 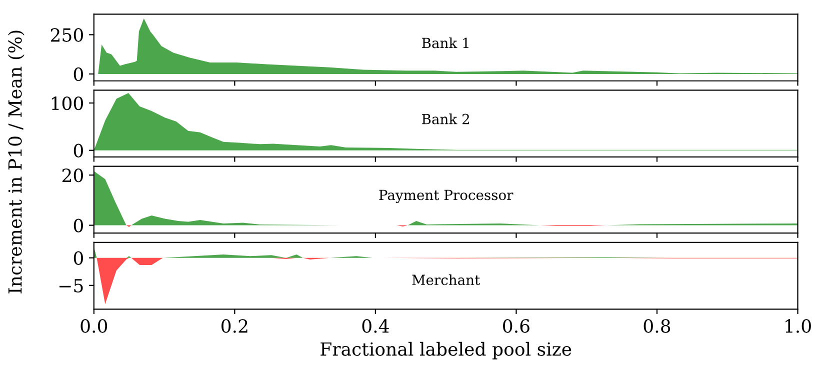 I want to click on y-tick-label: 20, so click(x=72, y=175).